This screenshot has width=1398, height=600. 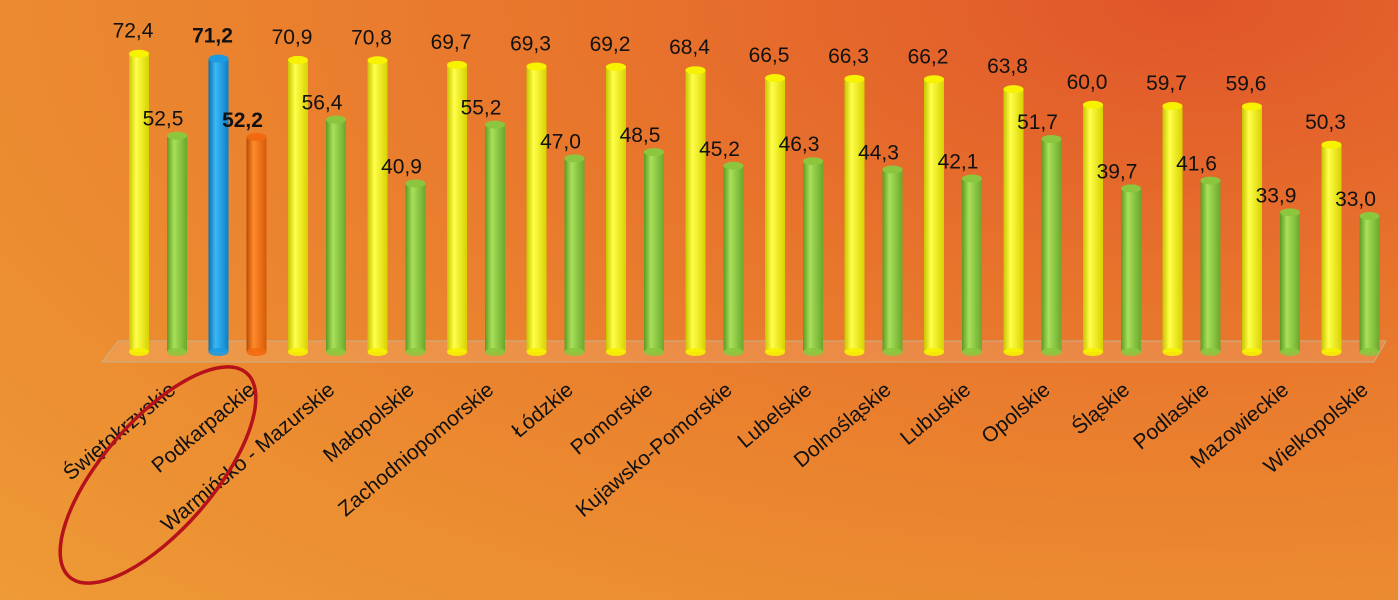 I want to click on value-label: 72,4, so click(x=133, y=31).